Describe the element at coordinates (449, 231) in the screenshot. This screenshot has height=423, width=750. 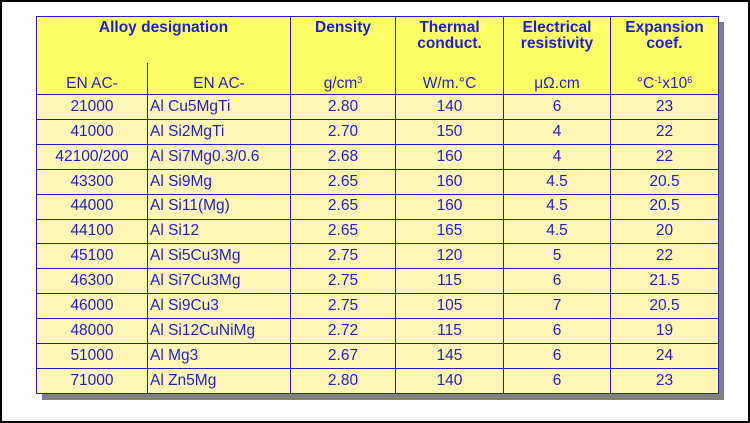
I see `cell-thermal-conductivity: 165` at that location.